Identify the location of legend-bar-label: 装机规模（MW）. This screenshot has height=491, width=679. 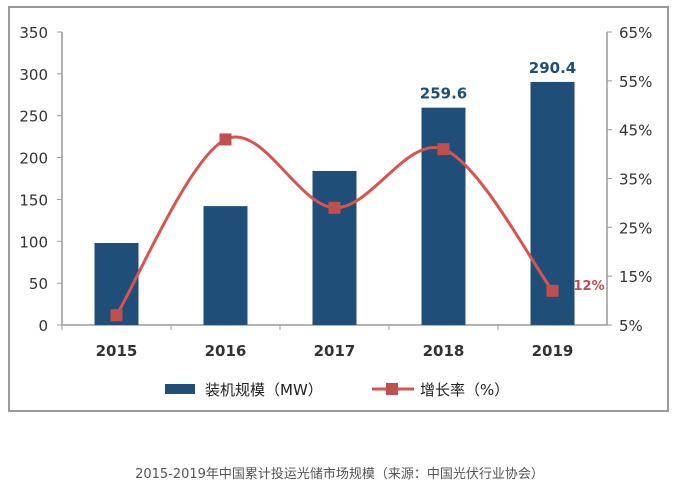
(264, 390).